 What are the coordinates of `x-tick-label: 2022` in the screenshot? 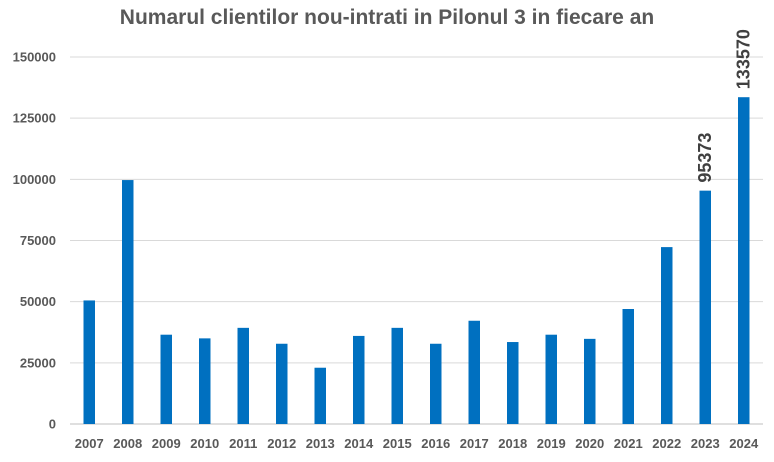 It's located at (666, 443).